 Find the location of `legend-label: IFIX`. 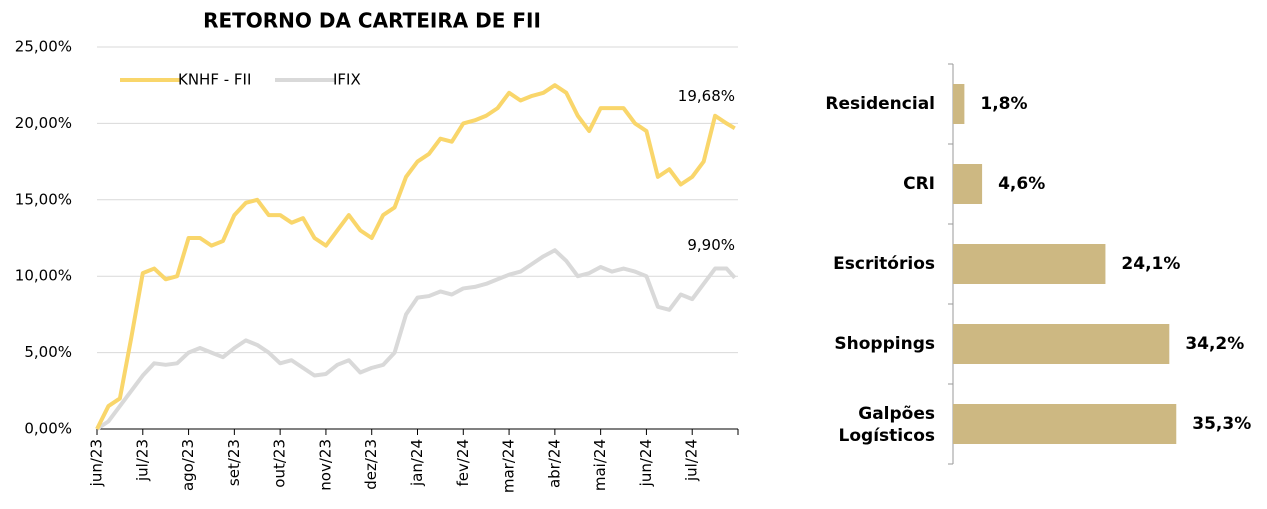

legend-label: IFIX is located at coordinates (347, 80).